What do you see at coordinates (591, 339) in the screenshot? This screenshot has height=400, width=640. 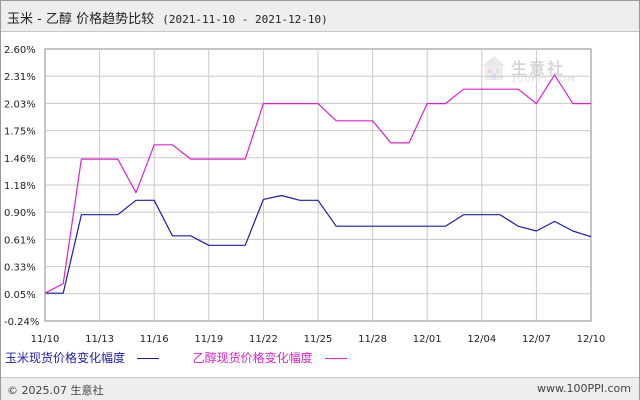 I see `x-tick-label: 12/10` at bounding box center [591, 339].